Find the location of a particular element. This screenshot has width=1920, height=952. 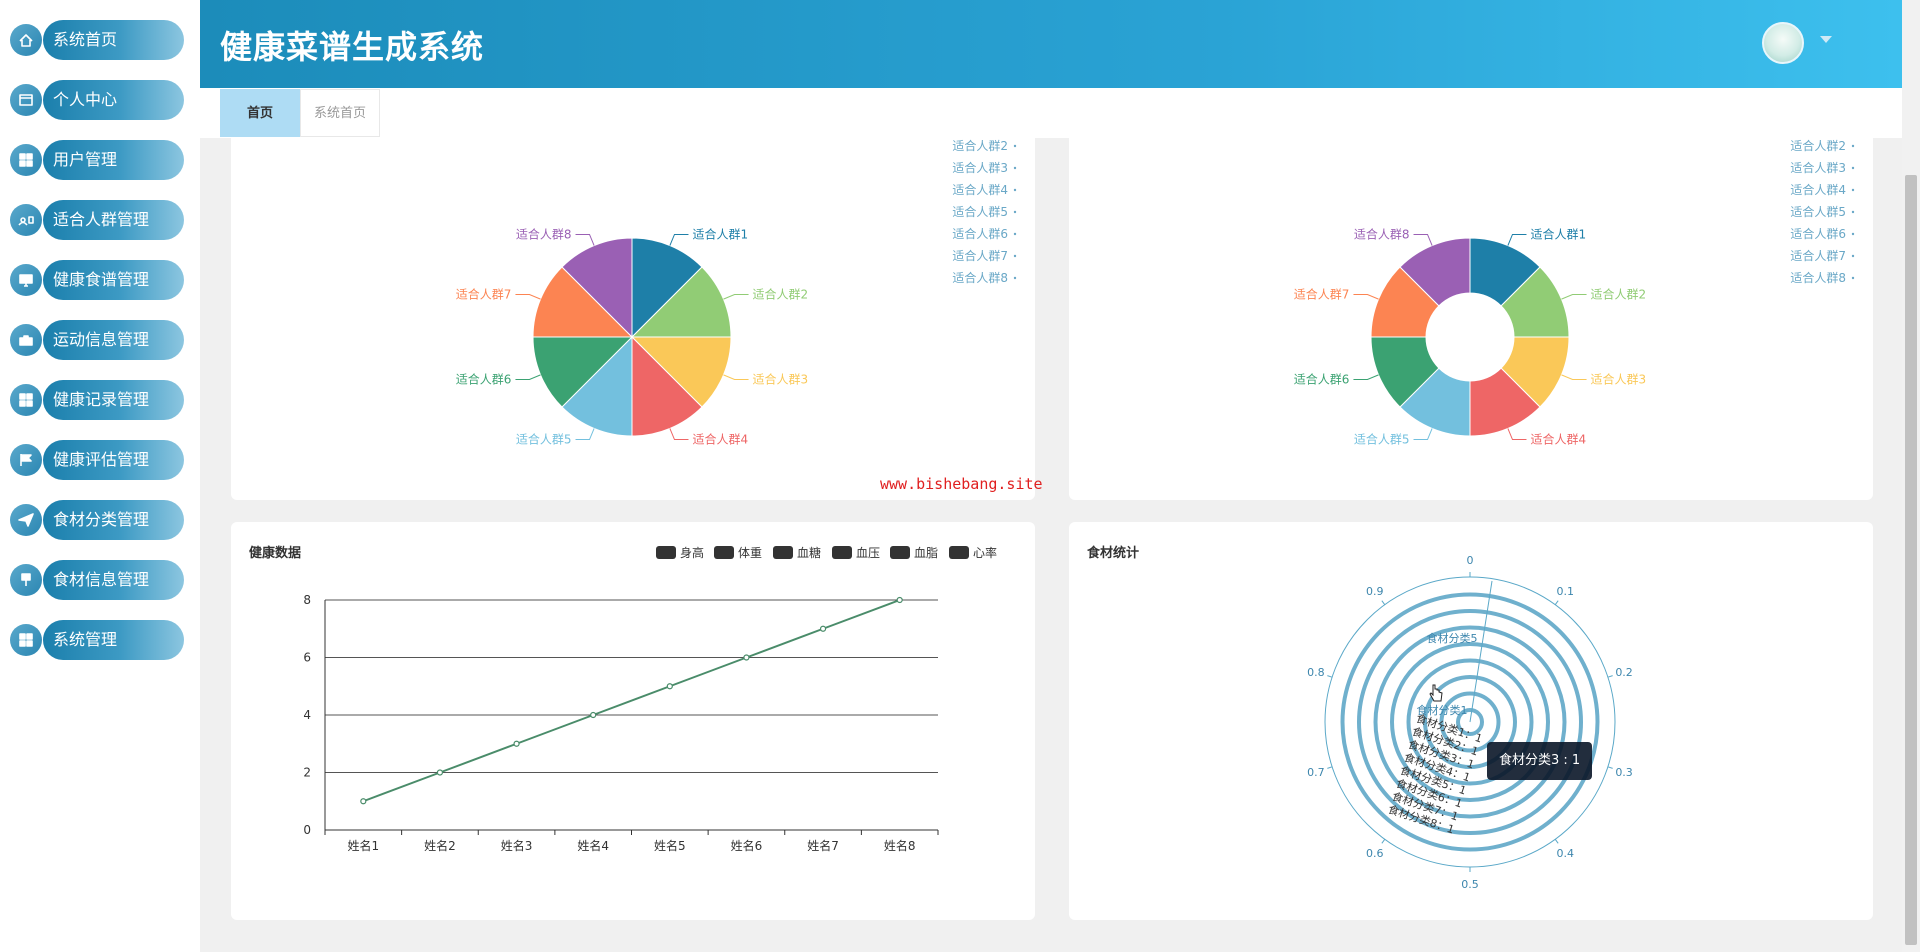

sidebar-item-label: 健康评估管理 is located at coordinates (113, 460).